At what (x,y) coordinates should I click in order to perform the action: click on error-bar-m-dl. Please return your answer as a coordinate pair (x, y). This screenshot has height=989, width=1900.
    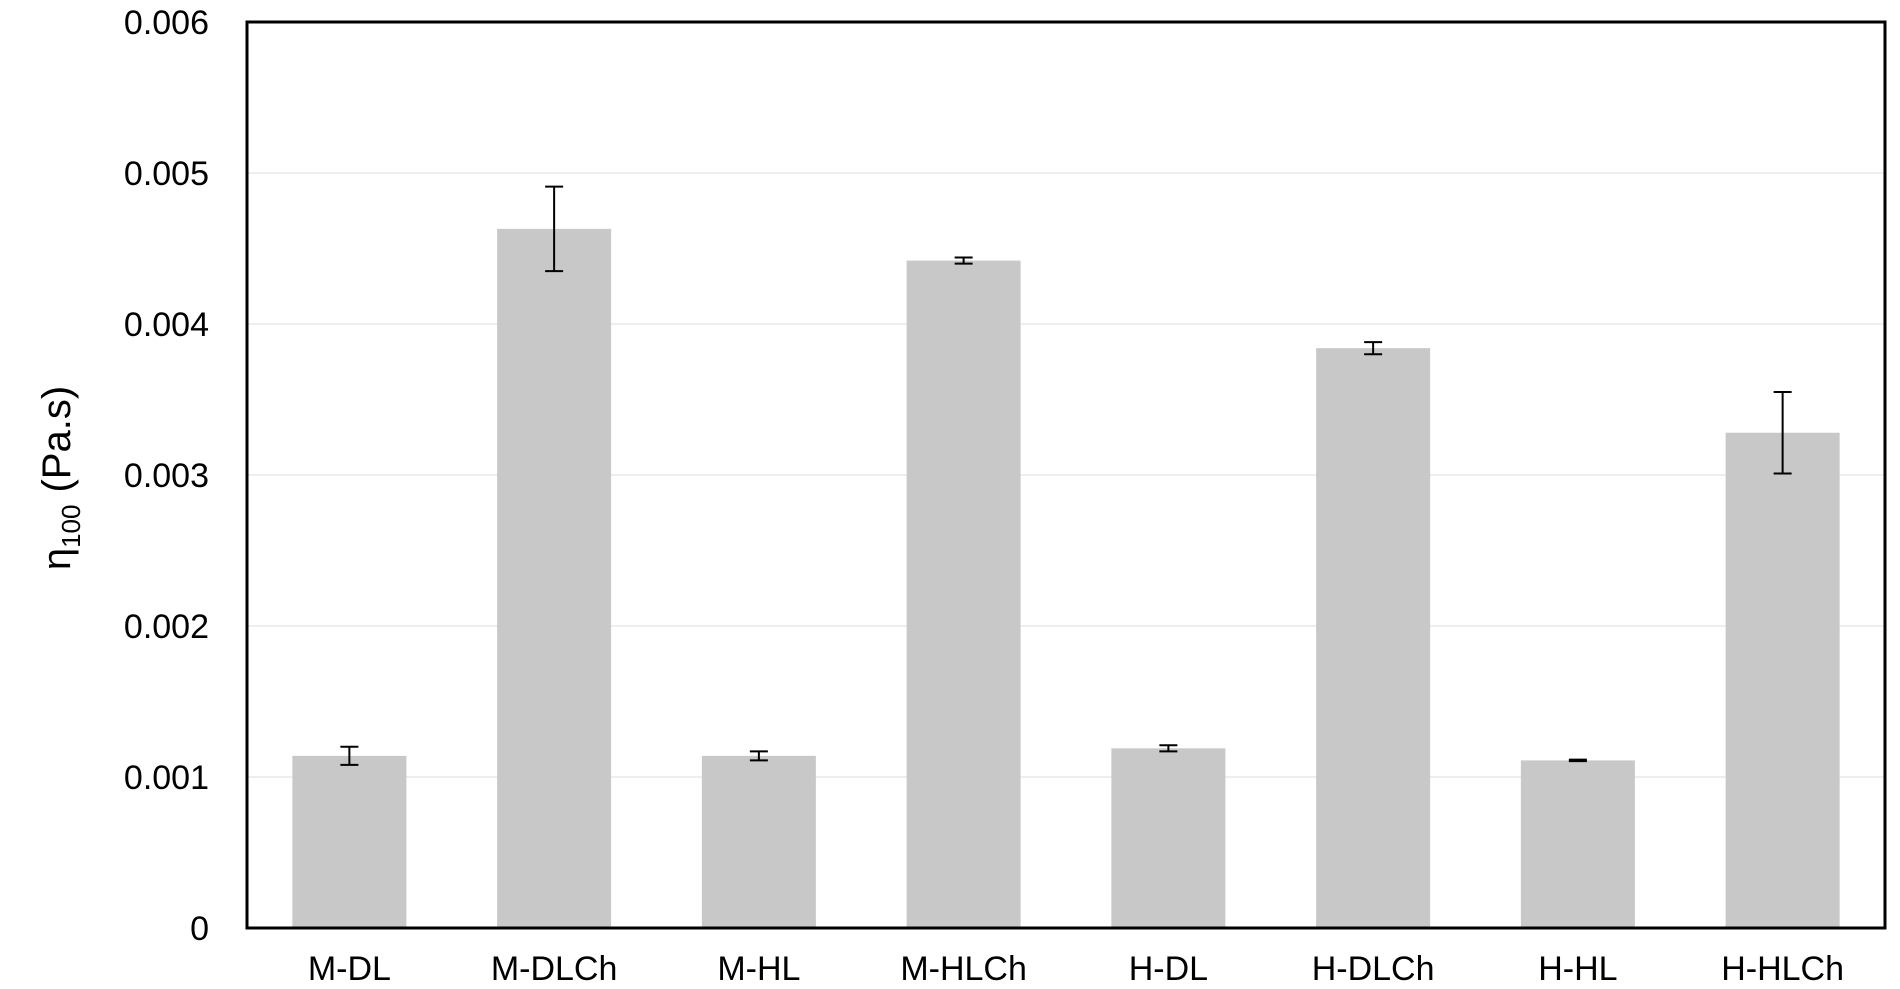
    Looking at the image, I should click on (349, 755).